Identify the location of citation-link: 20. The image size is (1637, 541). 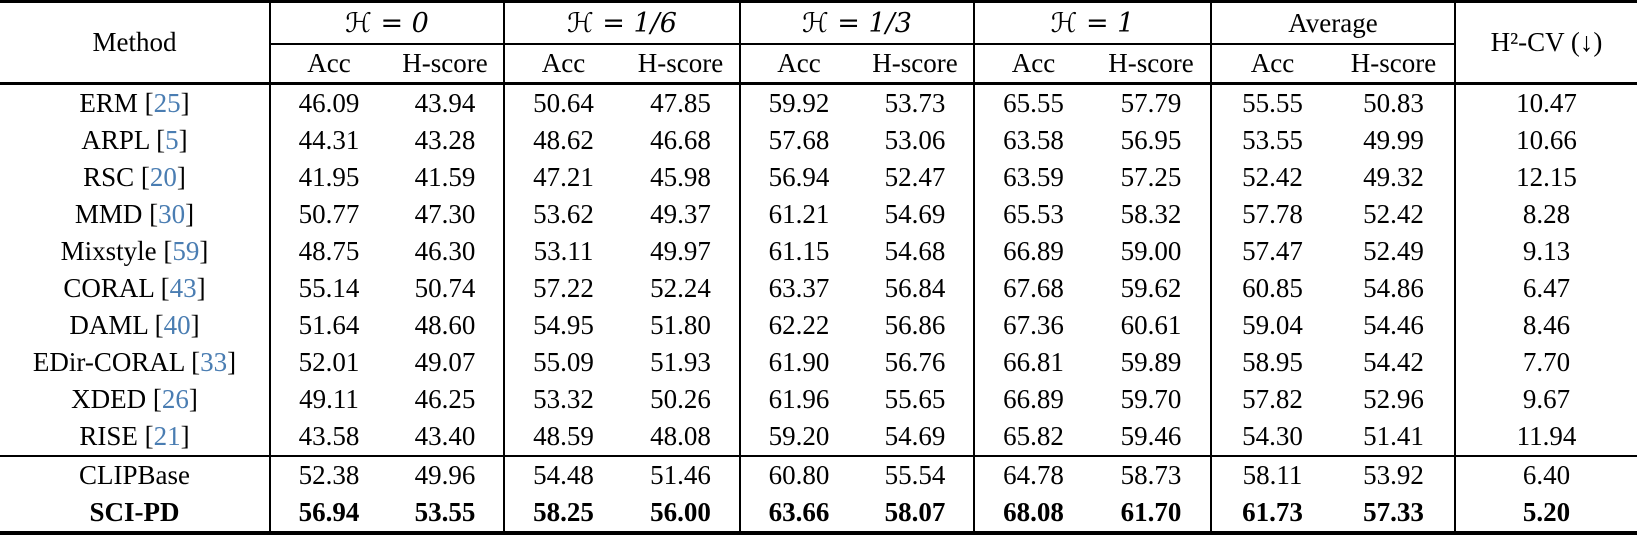
(163, 177).